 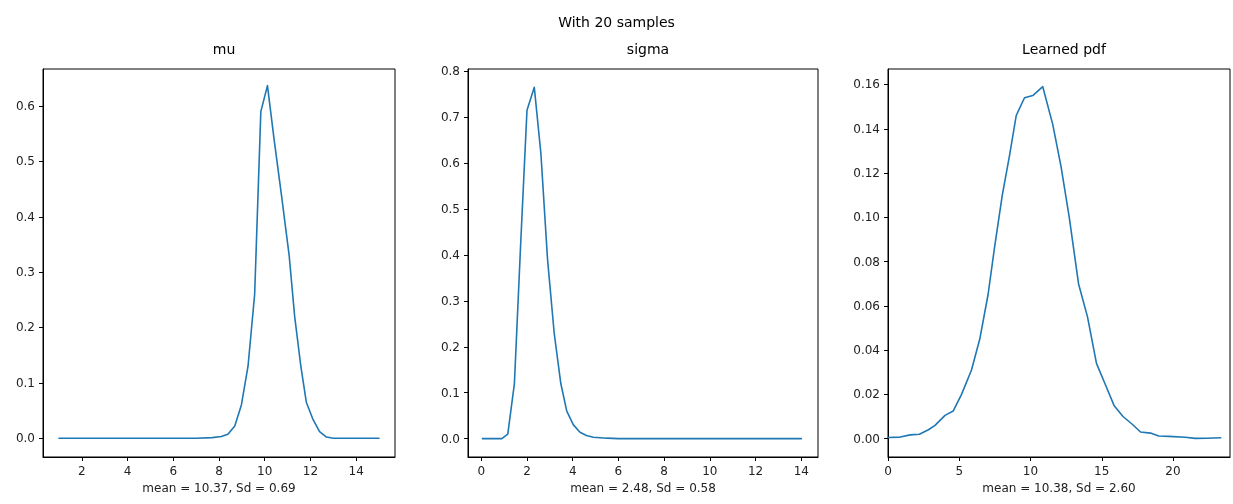 What do you see at coordinates (1102, 471) in the screenshot?
I see `x-tick-label: 15` at bounding box center [1102, 471].